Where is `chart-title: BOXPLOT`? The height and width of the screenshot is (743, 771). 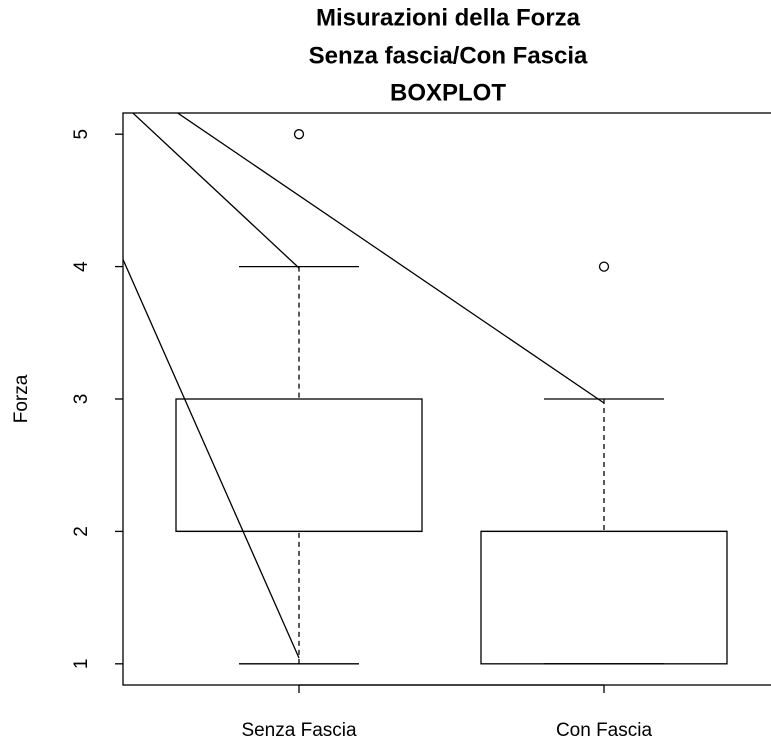 chart-title: BOXPLOT is located at coordinates (448, 92).